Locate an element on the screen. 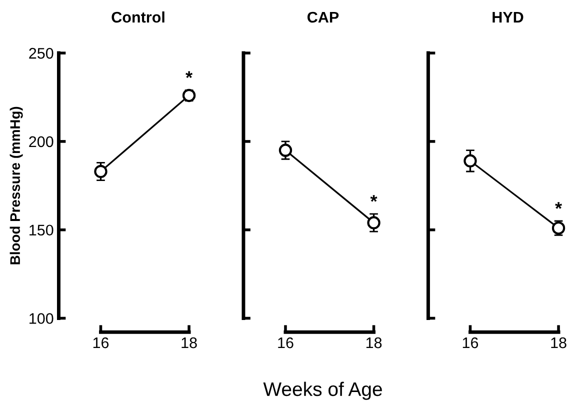  chart-title: HYD is located at coordinates (508, 17).